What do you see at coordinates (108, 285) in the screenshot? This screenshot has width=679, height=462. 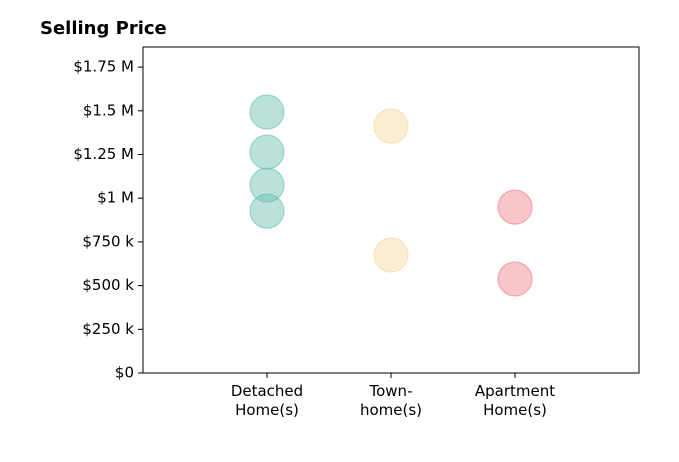 I see `y-tick-label: $500 k` at bounding box center [108, 285].